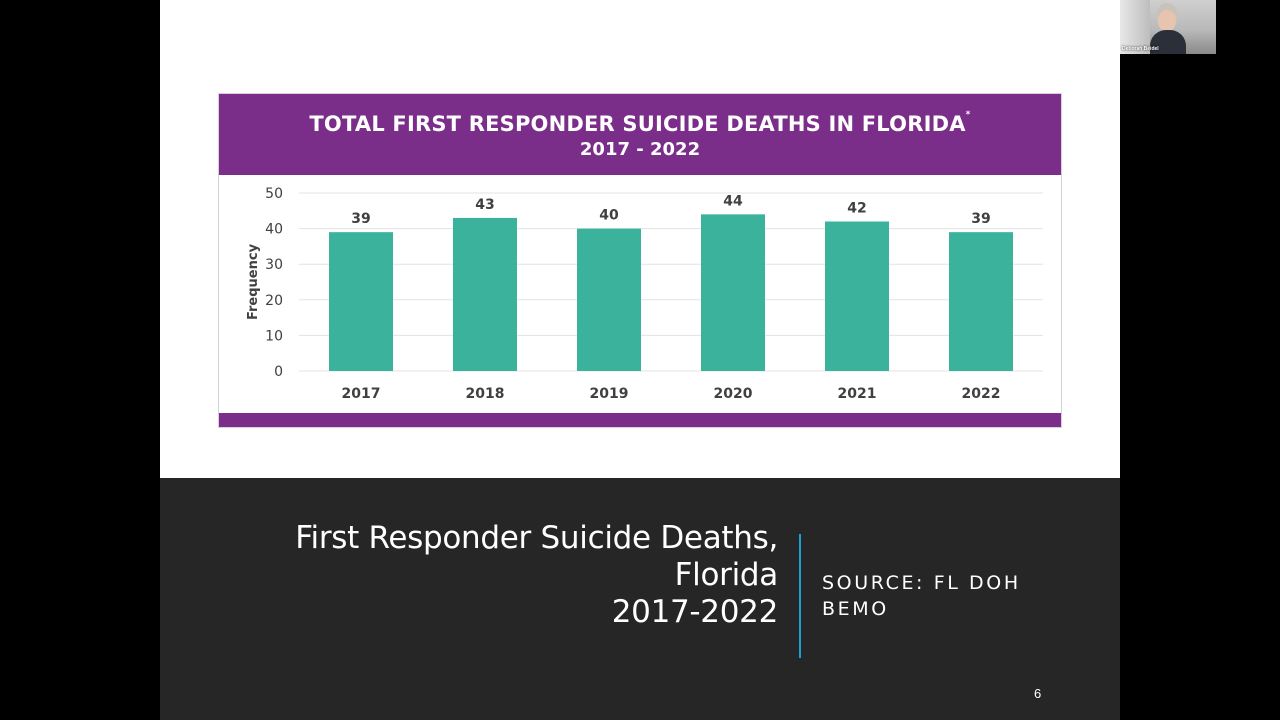 This screenshot has width=1280, height=720. What do you see at coordinates (274, 336) in the screenshot?
I see `y-tick-label: 10` at bounding box center [274, 336].